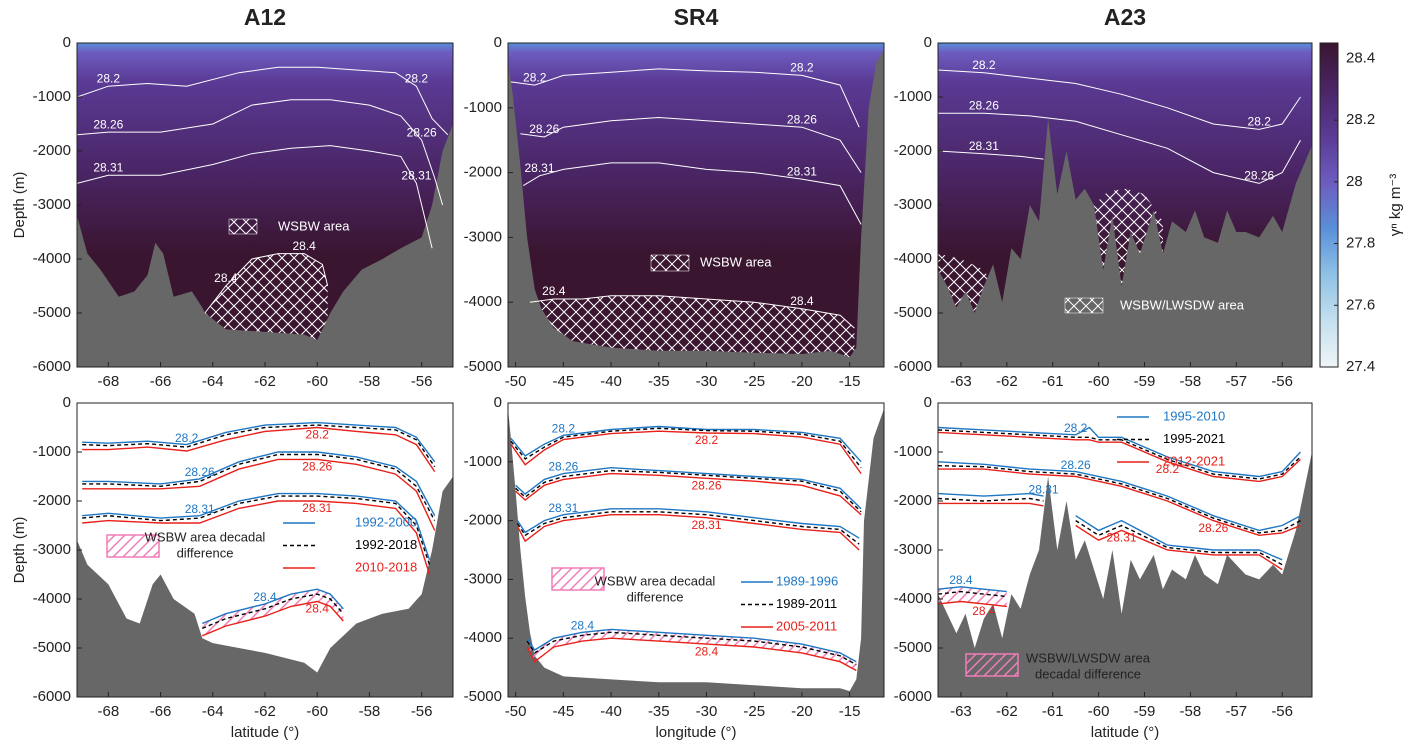 This screenshot has width=1412, height=744. I want to click on axes-frame, so click(696, 550).